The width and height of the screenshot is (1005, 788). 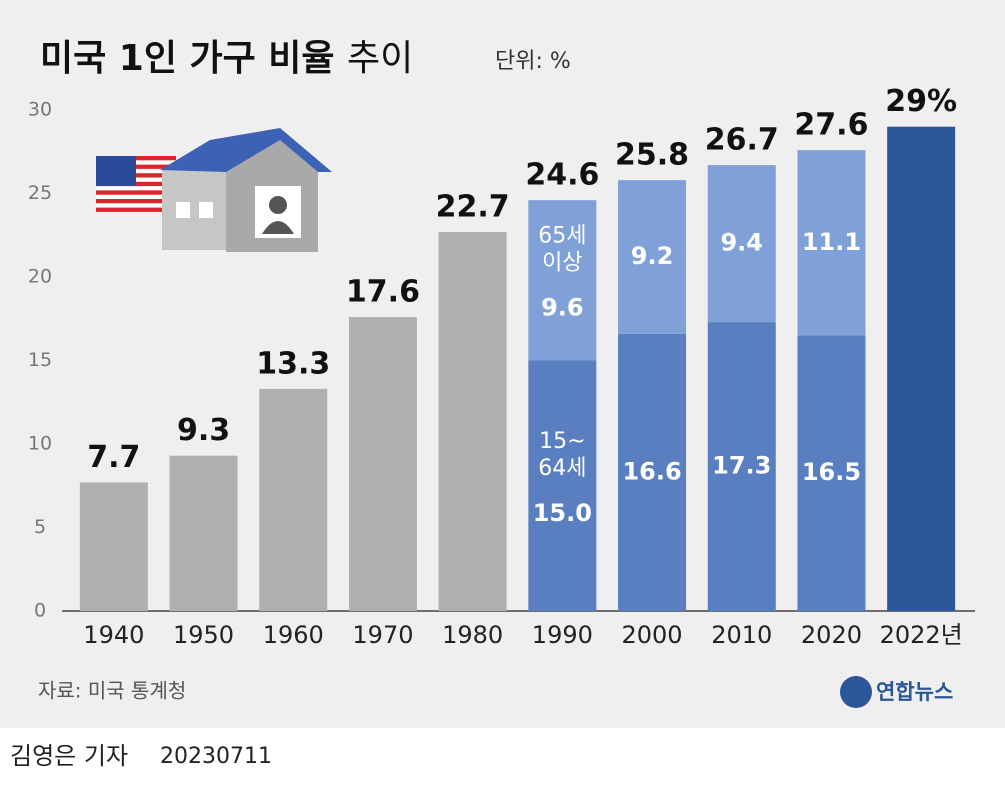 What do you see at coordinates (831, 635) in the screenshot?
I see `x-tick-label: 2020` at bounding box center [831, 635].